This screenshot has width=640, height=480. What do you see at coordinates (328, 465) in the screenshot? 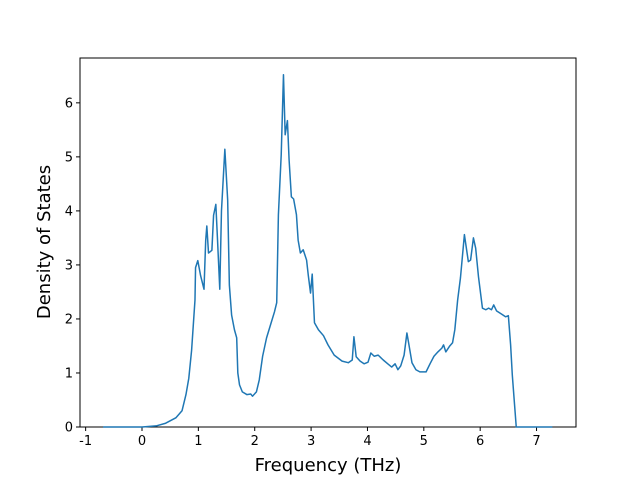
I see `x-axis-label: Frequency (THz)` at bounding box center [328, 465].